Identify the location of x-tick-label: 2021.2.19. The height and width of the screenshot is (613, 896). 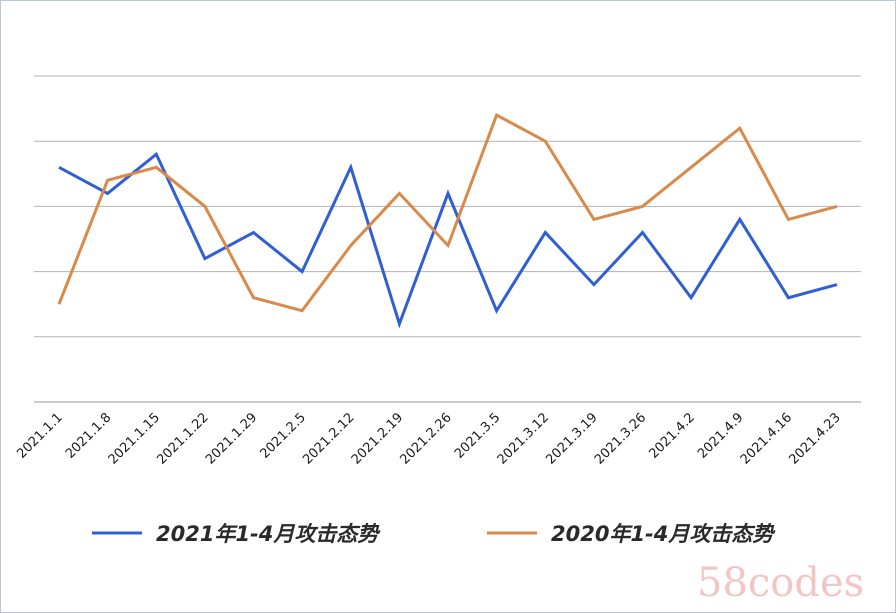
(377, 438).